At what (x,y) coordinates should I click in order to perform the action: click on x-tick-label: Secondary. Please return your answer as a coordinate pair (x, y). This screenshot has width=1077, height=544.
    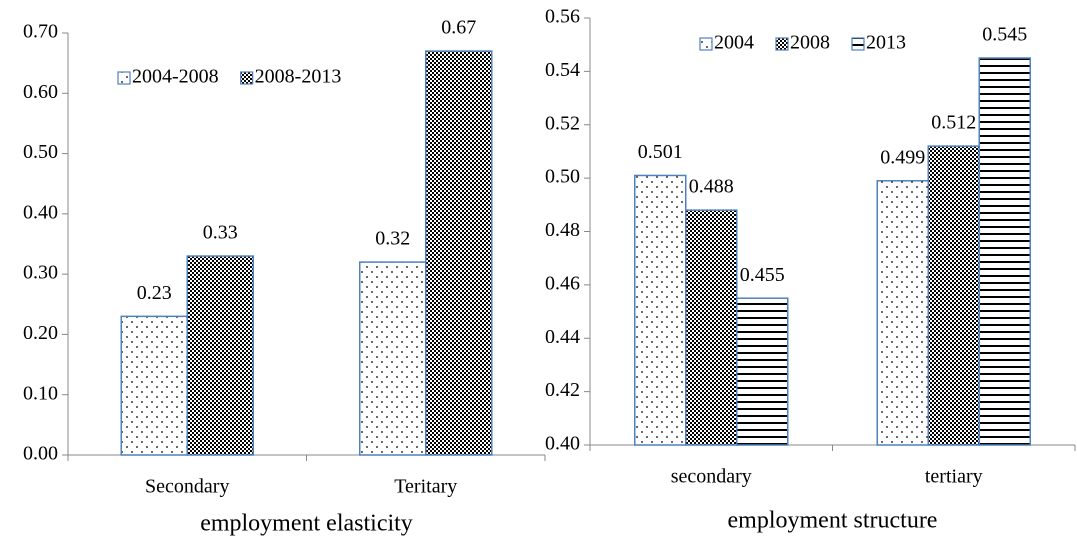
    Looking at the image, I should click on (187, 487).